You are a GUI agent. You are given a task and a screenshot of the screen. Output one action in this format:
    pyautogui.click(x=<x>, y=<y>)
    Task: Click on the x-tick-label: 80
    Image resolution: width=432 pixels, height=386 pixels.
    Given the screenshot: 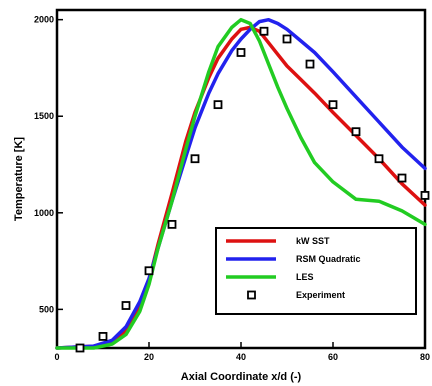 What is the action you would take?
    pyautogui.click(x=425, y=357)
    